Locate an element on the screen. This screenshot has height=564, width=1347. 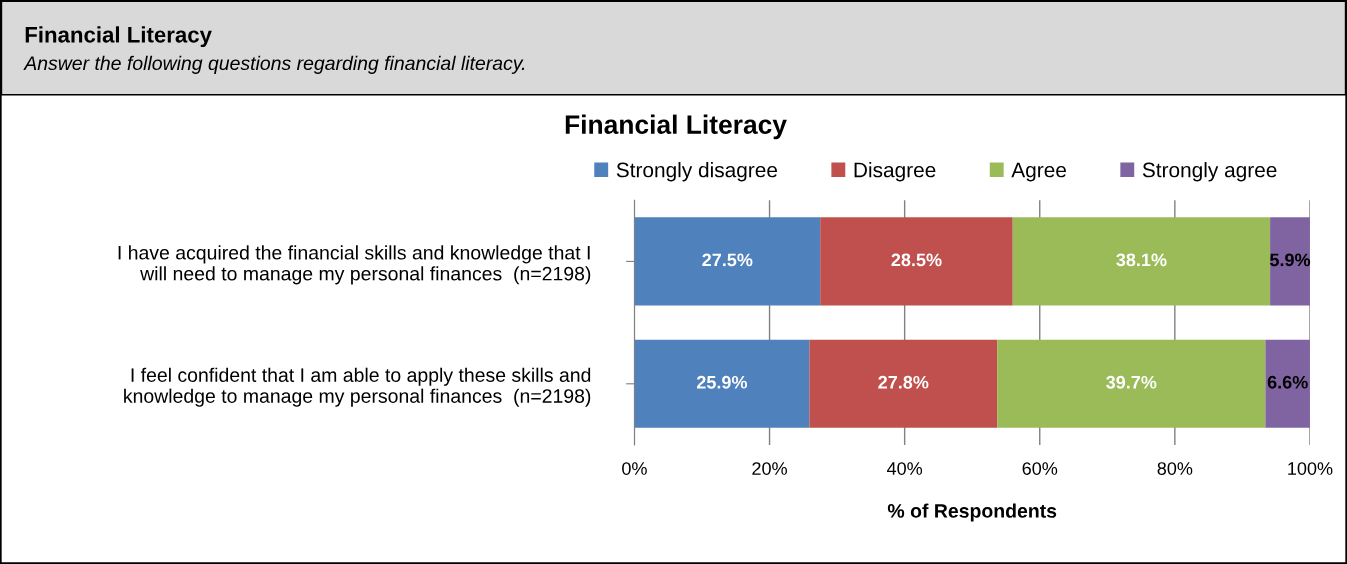
data-label: 38.1% is located at coordinates (1141, 260).